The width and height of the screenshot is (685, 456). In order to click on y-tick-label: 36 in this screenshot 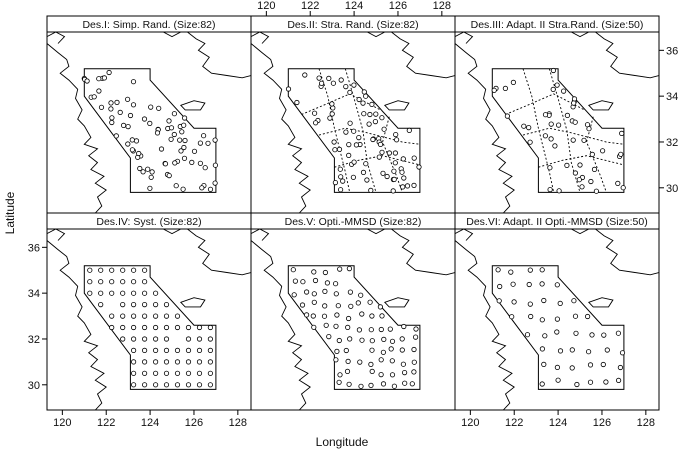, I will do `click(34, 248)`.